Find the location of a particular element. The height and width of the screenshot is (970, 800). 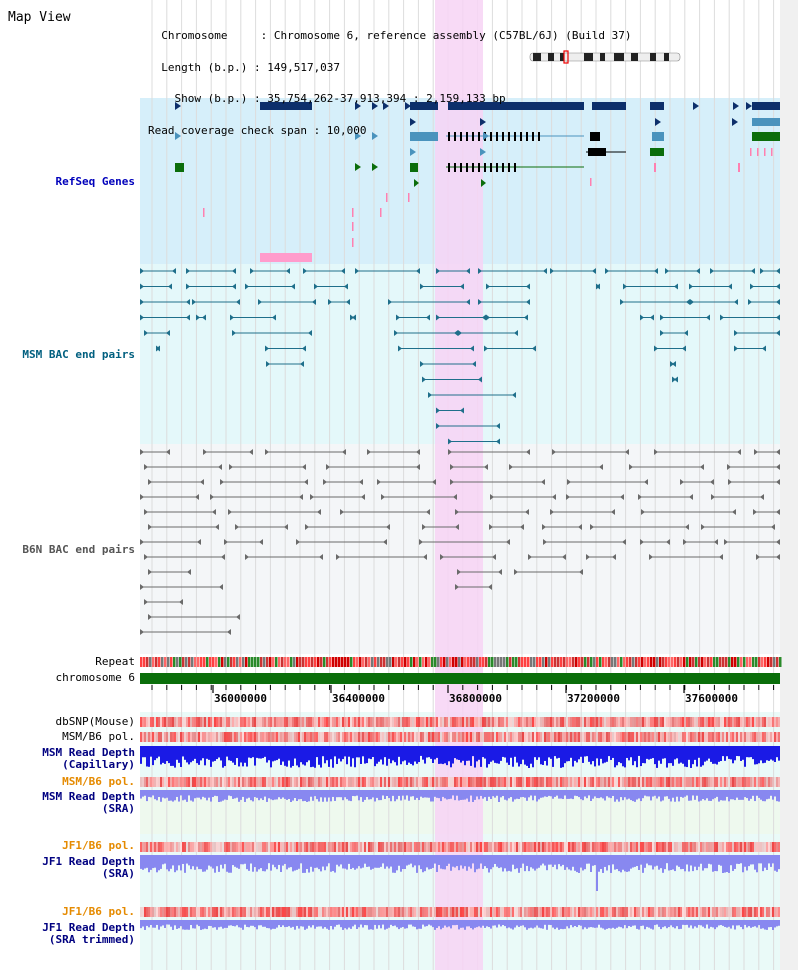

track-label-msm-bac: MSM BAC end pairs is located at coordinates (78, 354).